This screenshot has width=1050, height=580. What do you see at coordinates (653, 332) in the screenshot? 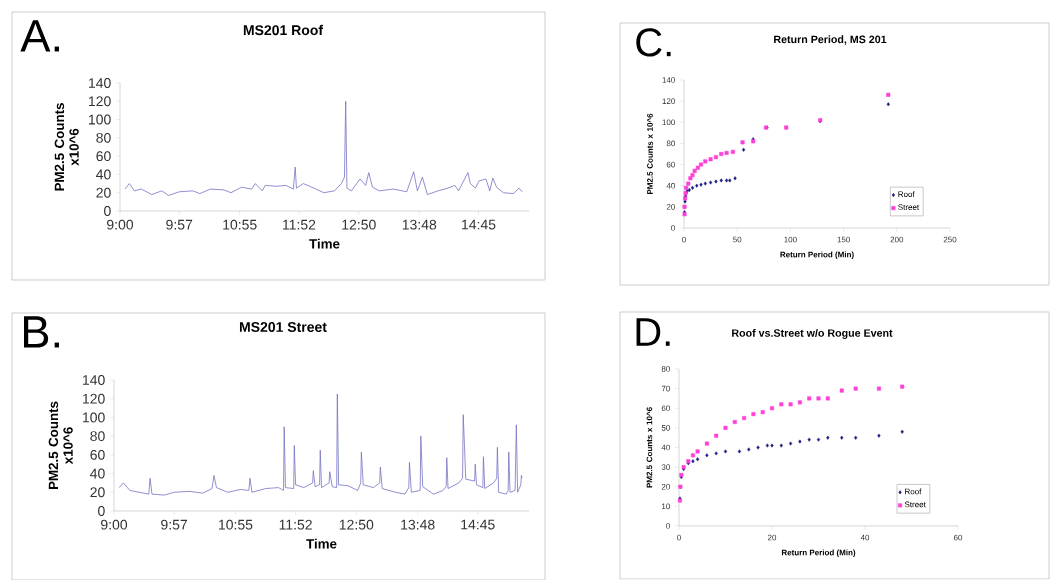
I see `text: D.` at bounding box center [653, 332].